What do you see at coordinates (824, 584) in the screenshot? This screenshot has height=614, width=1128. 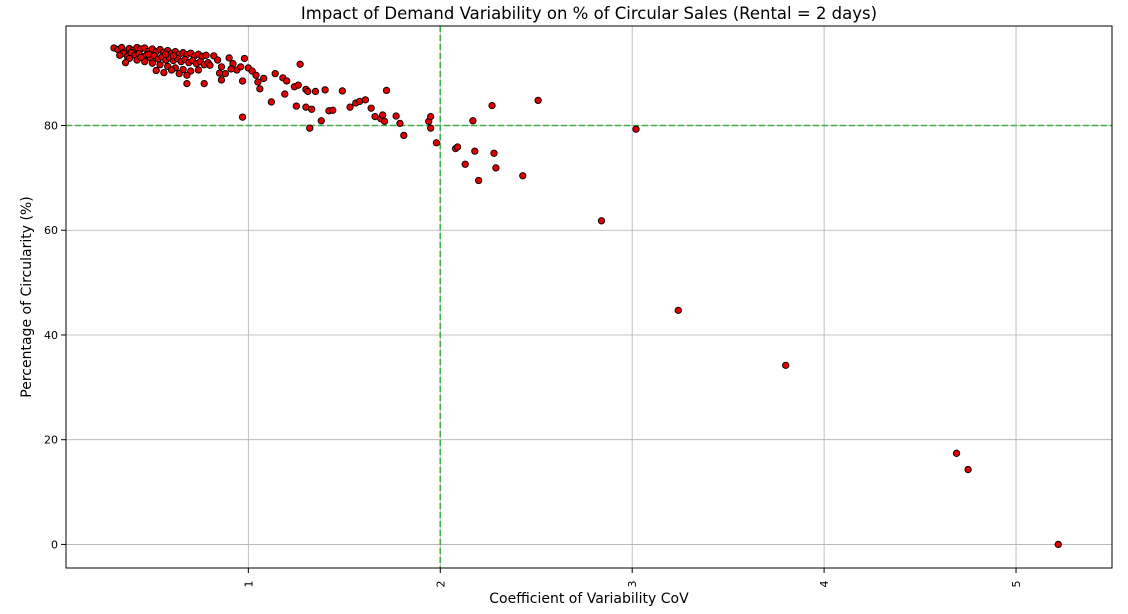 I see `x-tick-label: 4` at bounding box center [824, 584].